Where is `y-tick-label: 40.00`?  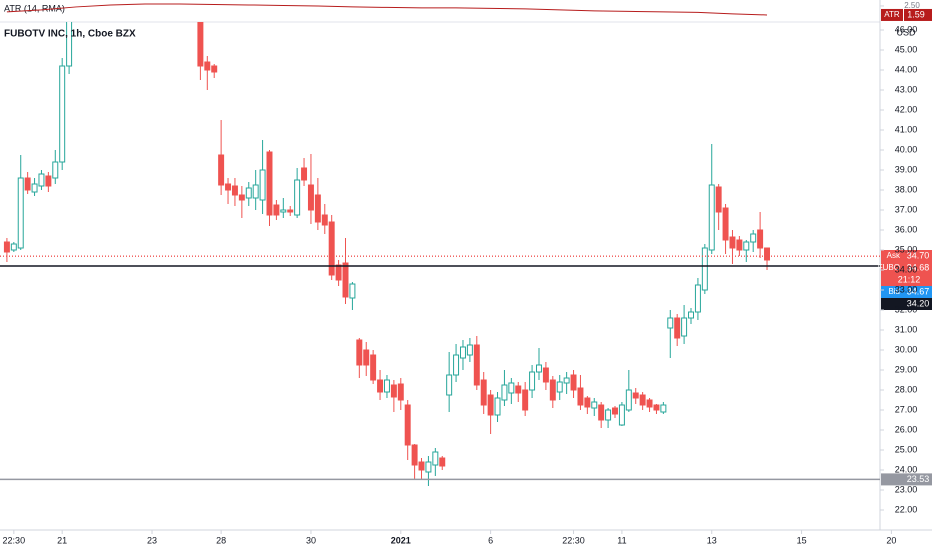 y-tick-label: 40.00 is located at coordinates (906, 149).